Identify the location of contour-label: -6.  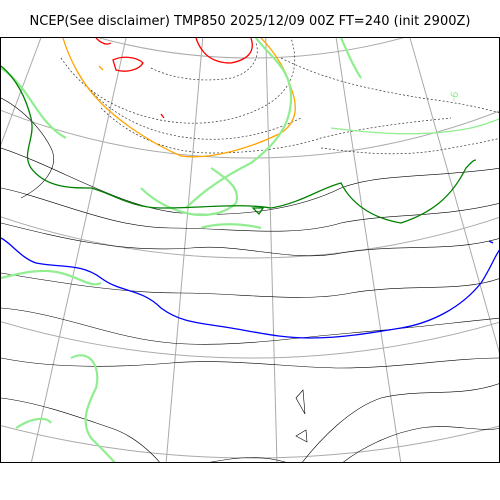
(454, 96).